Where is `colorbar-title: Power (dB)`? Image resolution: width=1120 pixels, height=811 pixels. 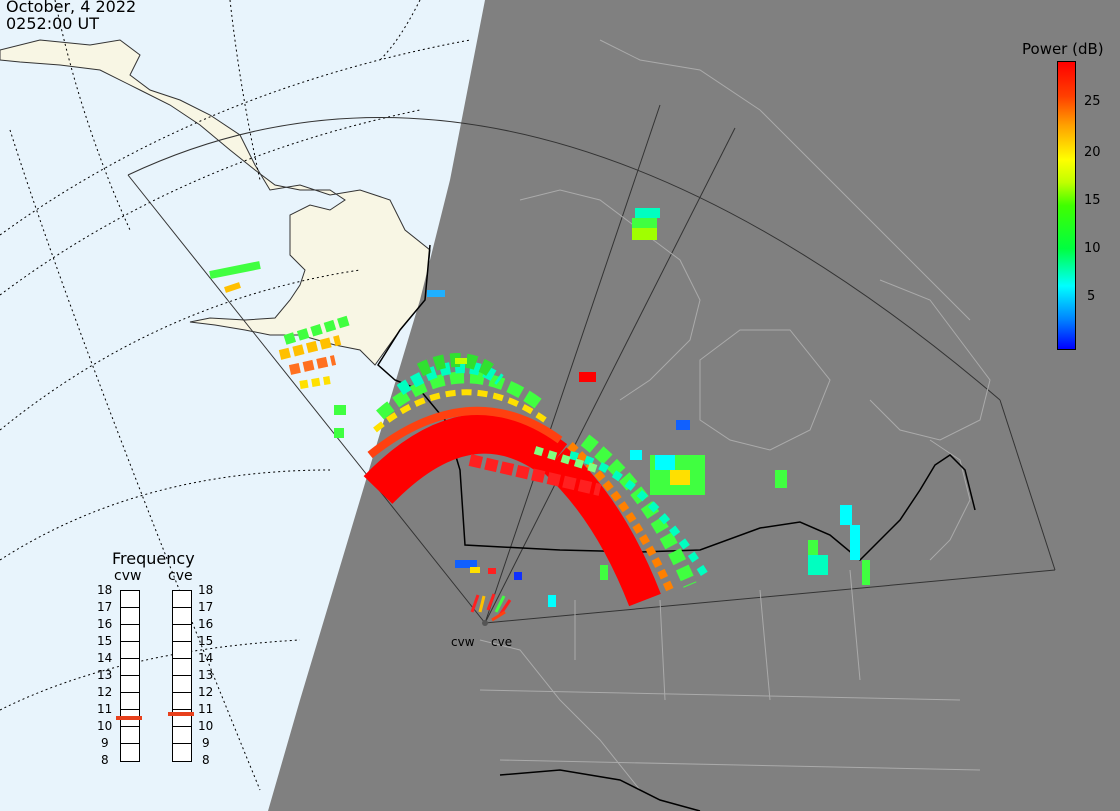 colorbar-title: Power (dB) is located at coordinates (1063, 49).